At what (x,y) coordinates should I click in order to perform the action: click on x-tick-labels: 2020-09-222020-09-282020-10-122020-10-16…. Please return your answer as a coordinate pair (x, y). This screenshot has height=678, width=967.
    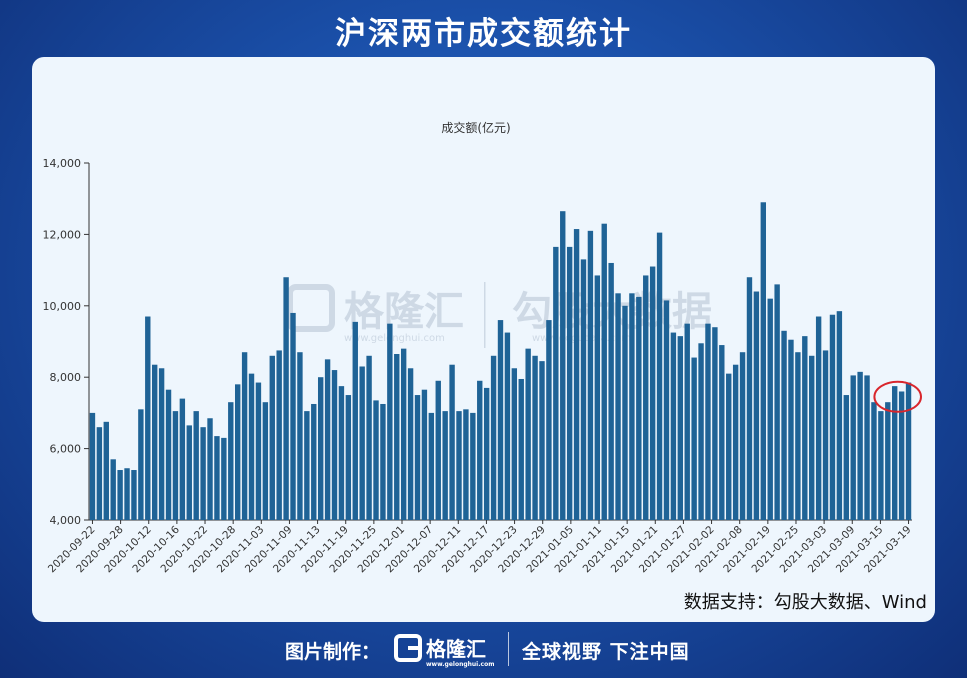
    Looking at the image, I should click on (480, 547).